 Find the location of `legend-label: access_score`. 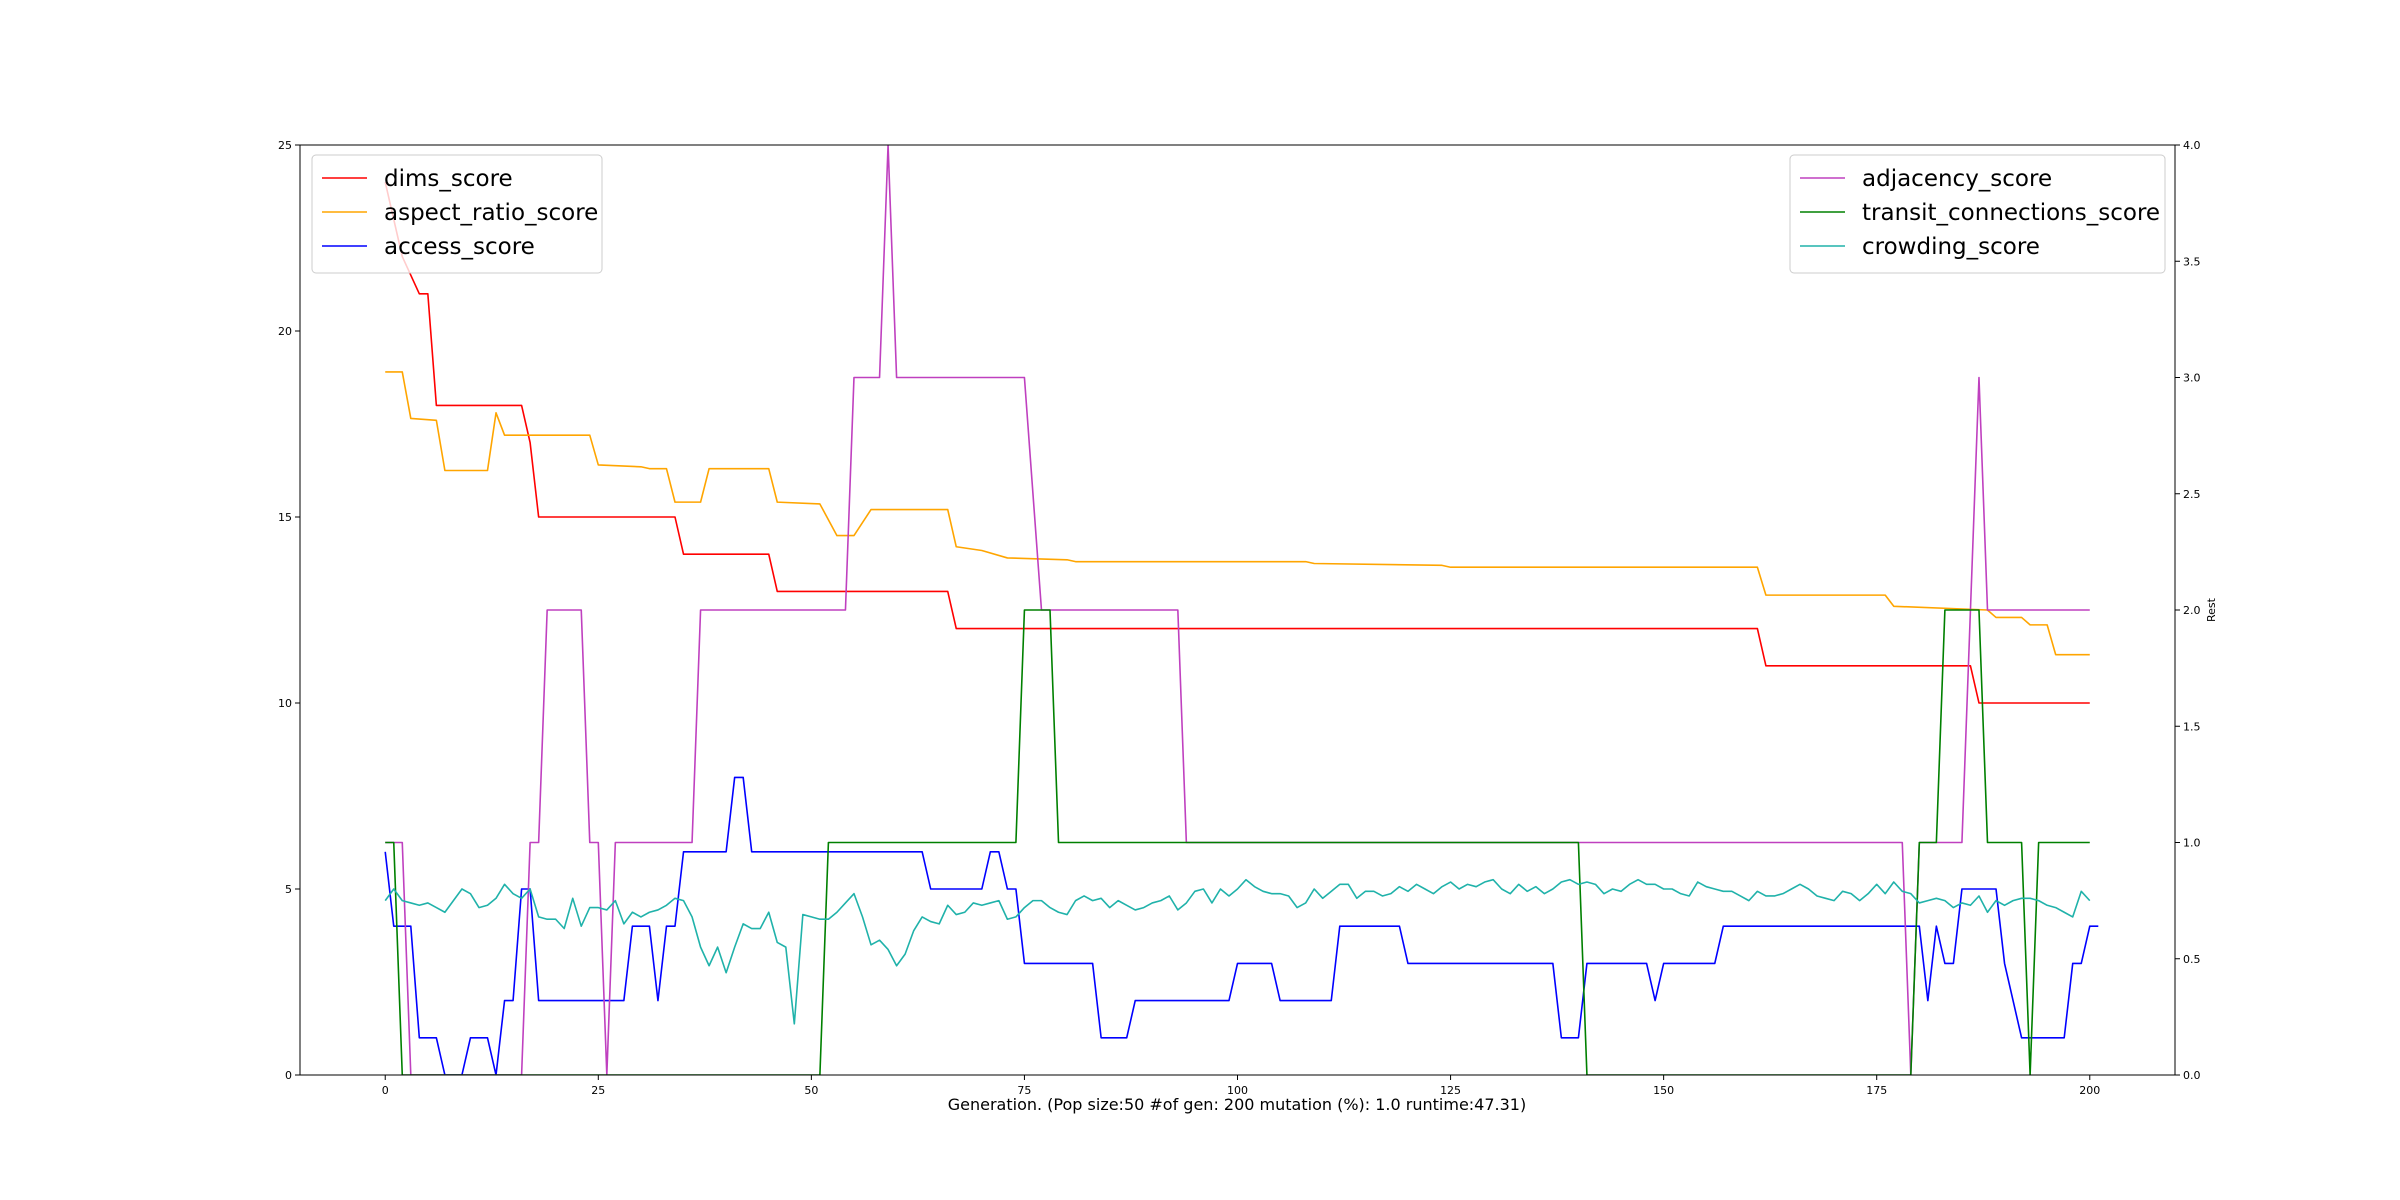

legend-label: access_score is located at coordinates (459, 247).